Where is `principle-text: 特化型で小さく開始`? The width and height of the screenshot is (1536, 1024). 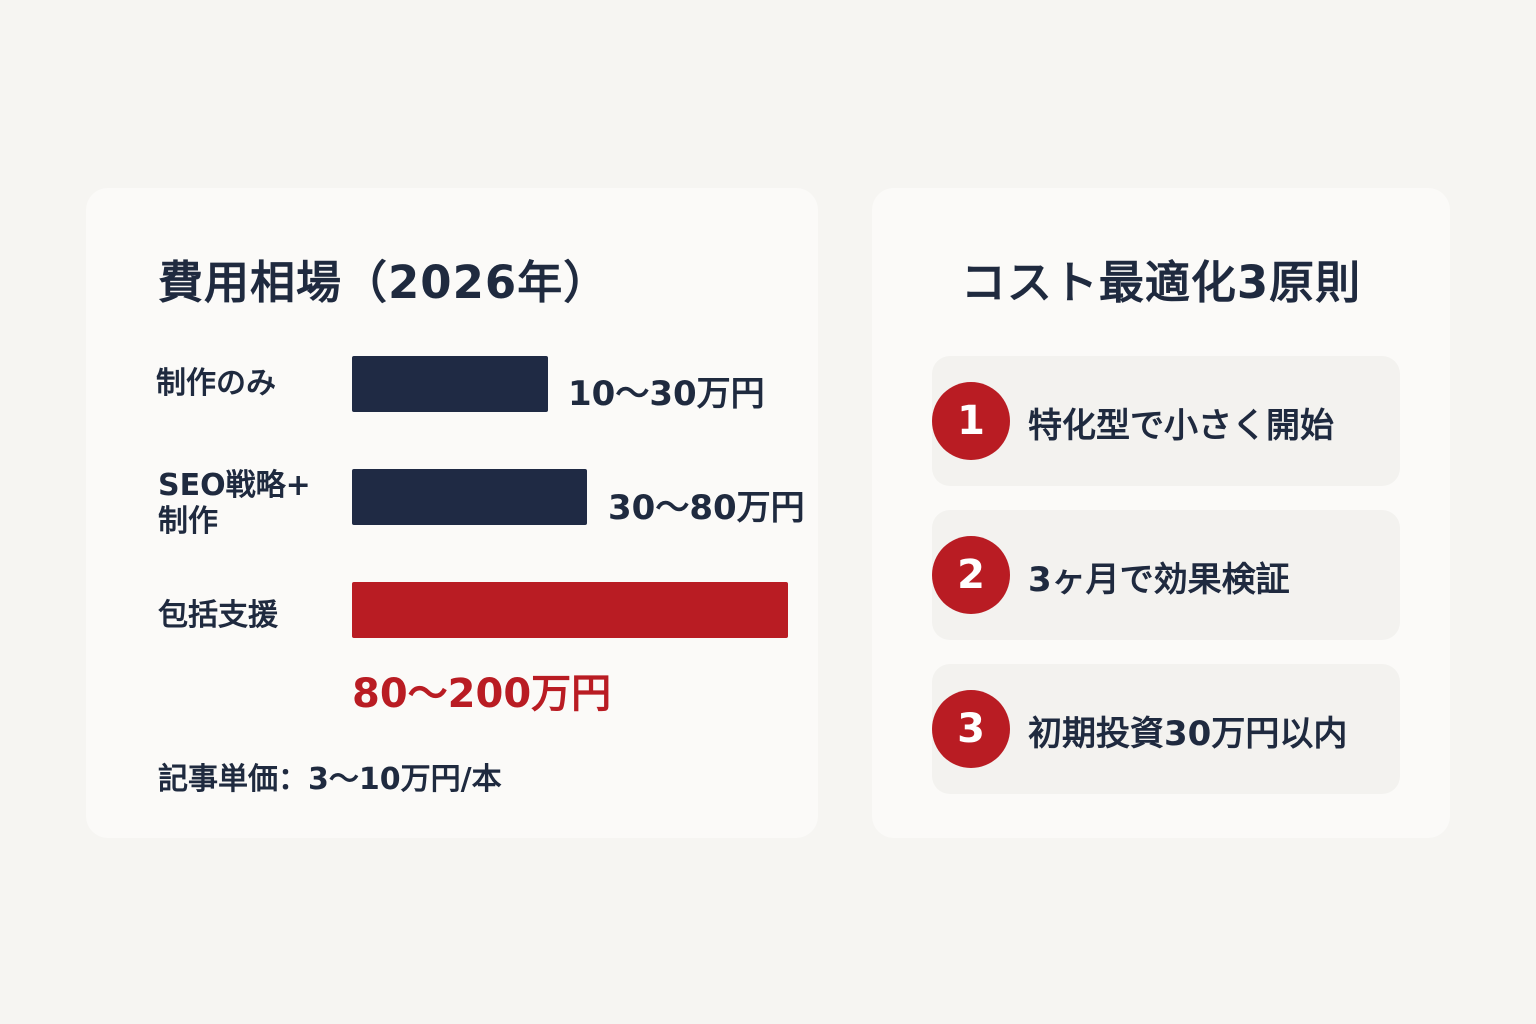 principle-text: 特化型で小さく開始 is located at coordinates (1181, 426).